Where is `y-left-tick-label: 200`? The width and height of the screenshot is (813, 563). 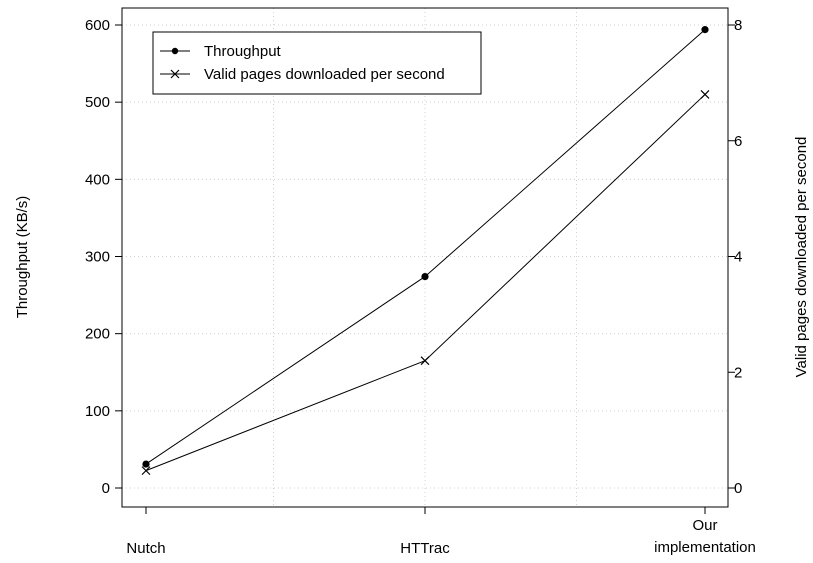
y-left-tick-label: 200 is located at coordinates (97, 334).